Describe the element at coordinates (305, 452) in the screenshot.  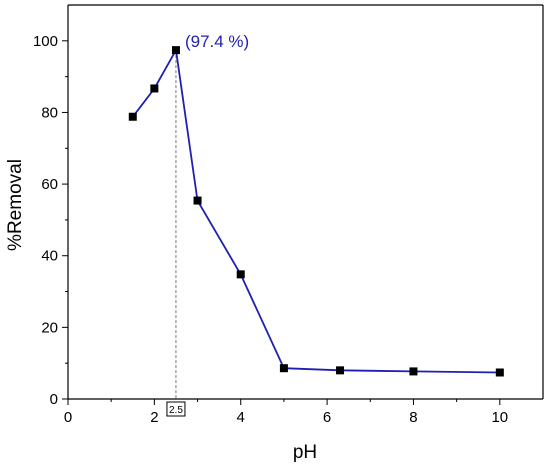
I see `x-axis-title: pH` at that location.